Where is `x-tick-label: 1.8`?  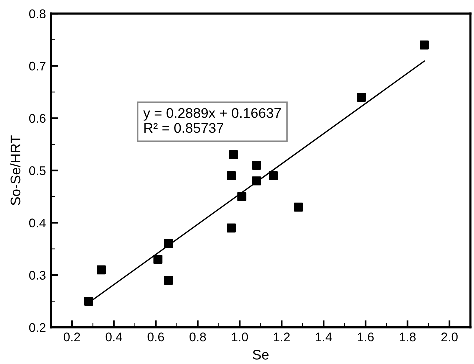
x-tick-label: 1.8 is located at coordinates (408, 337).